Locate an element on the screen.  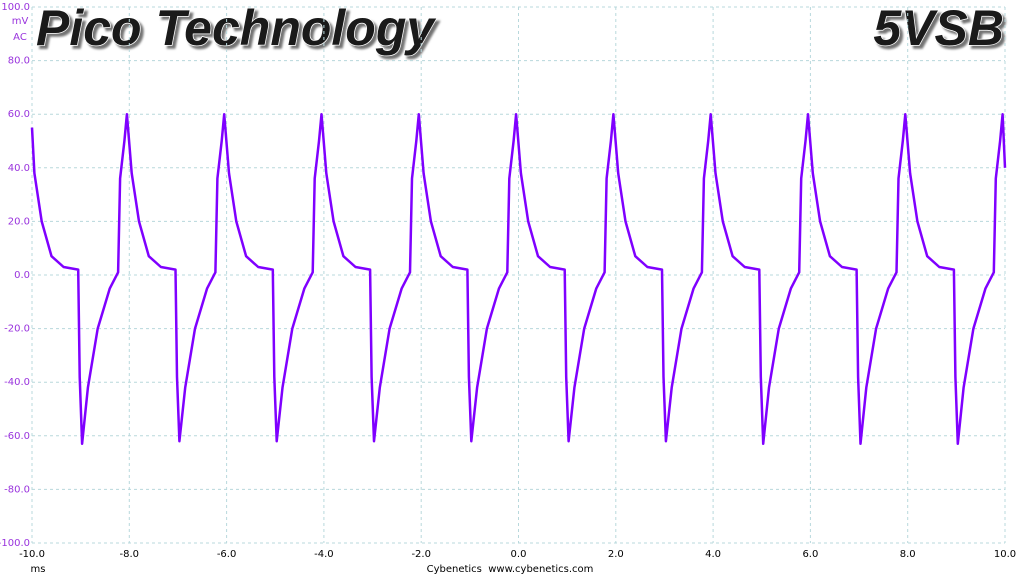
channel-label: 5VSB is located at coordinates (938, 28).